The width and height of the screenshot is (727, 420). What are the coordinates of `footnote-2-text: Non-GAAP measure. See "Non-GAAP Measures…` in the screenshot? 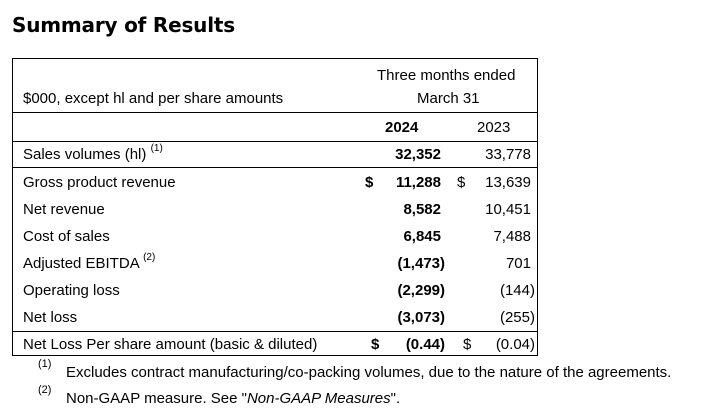 It's located at (233, 398).